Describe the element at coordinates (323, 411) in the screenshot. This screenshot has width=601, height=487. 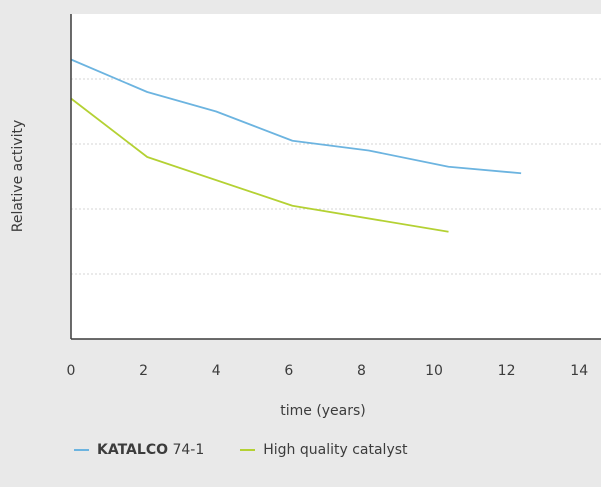
I see `x-axis-title: time (years)` at that location.